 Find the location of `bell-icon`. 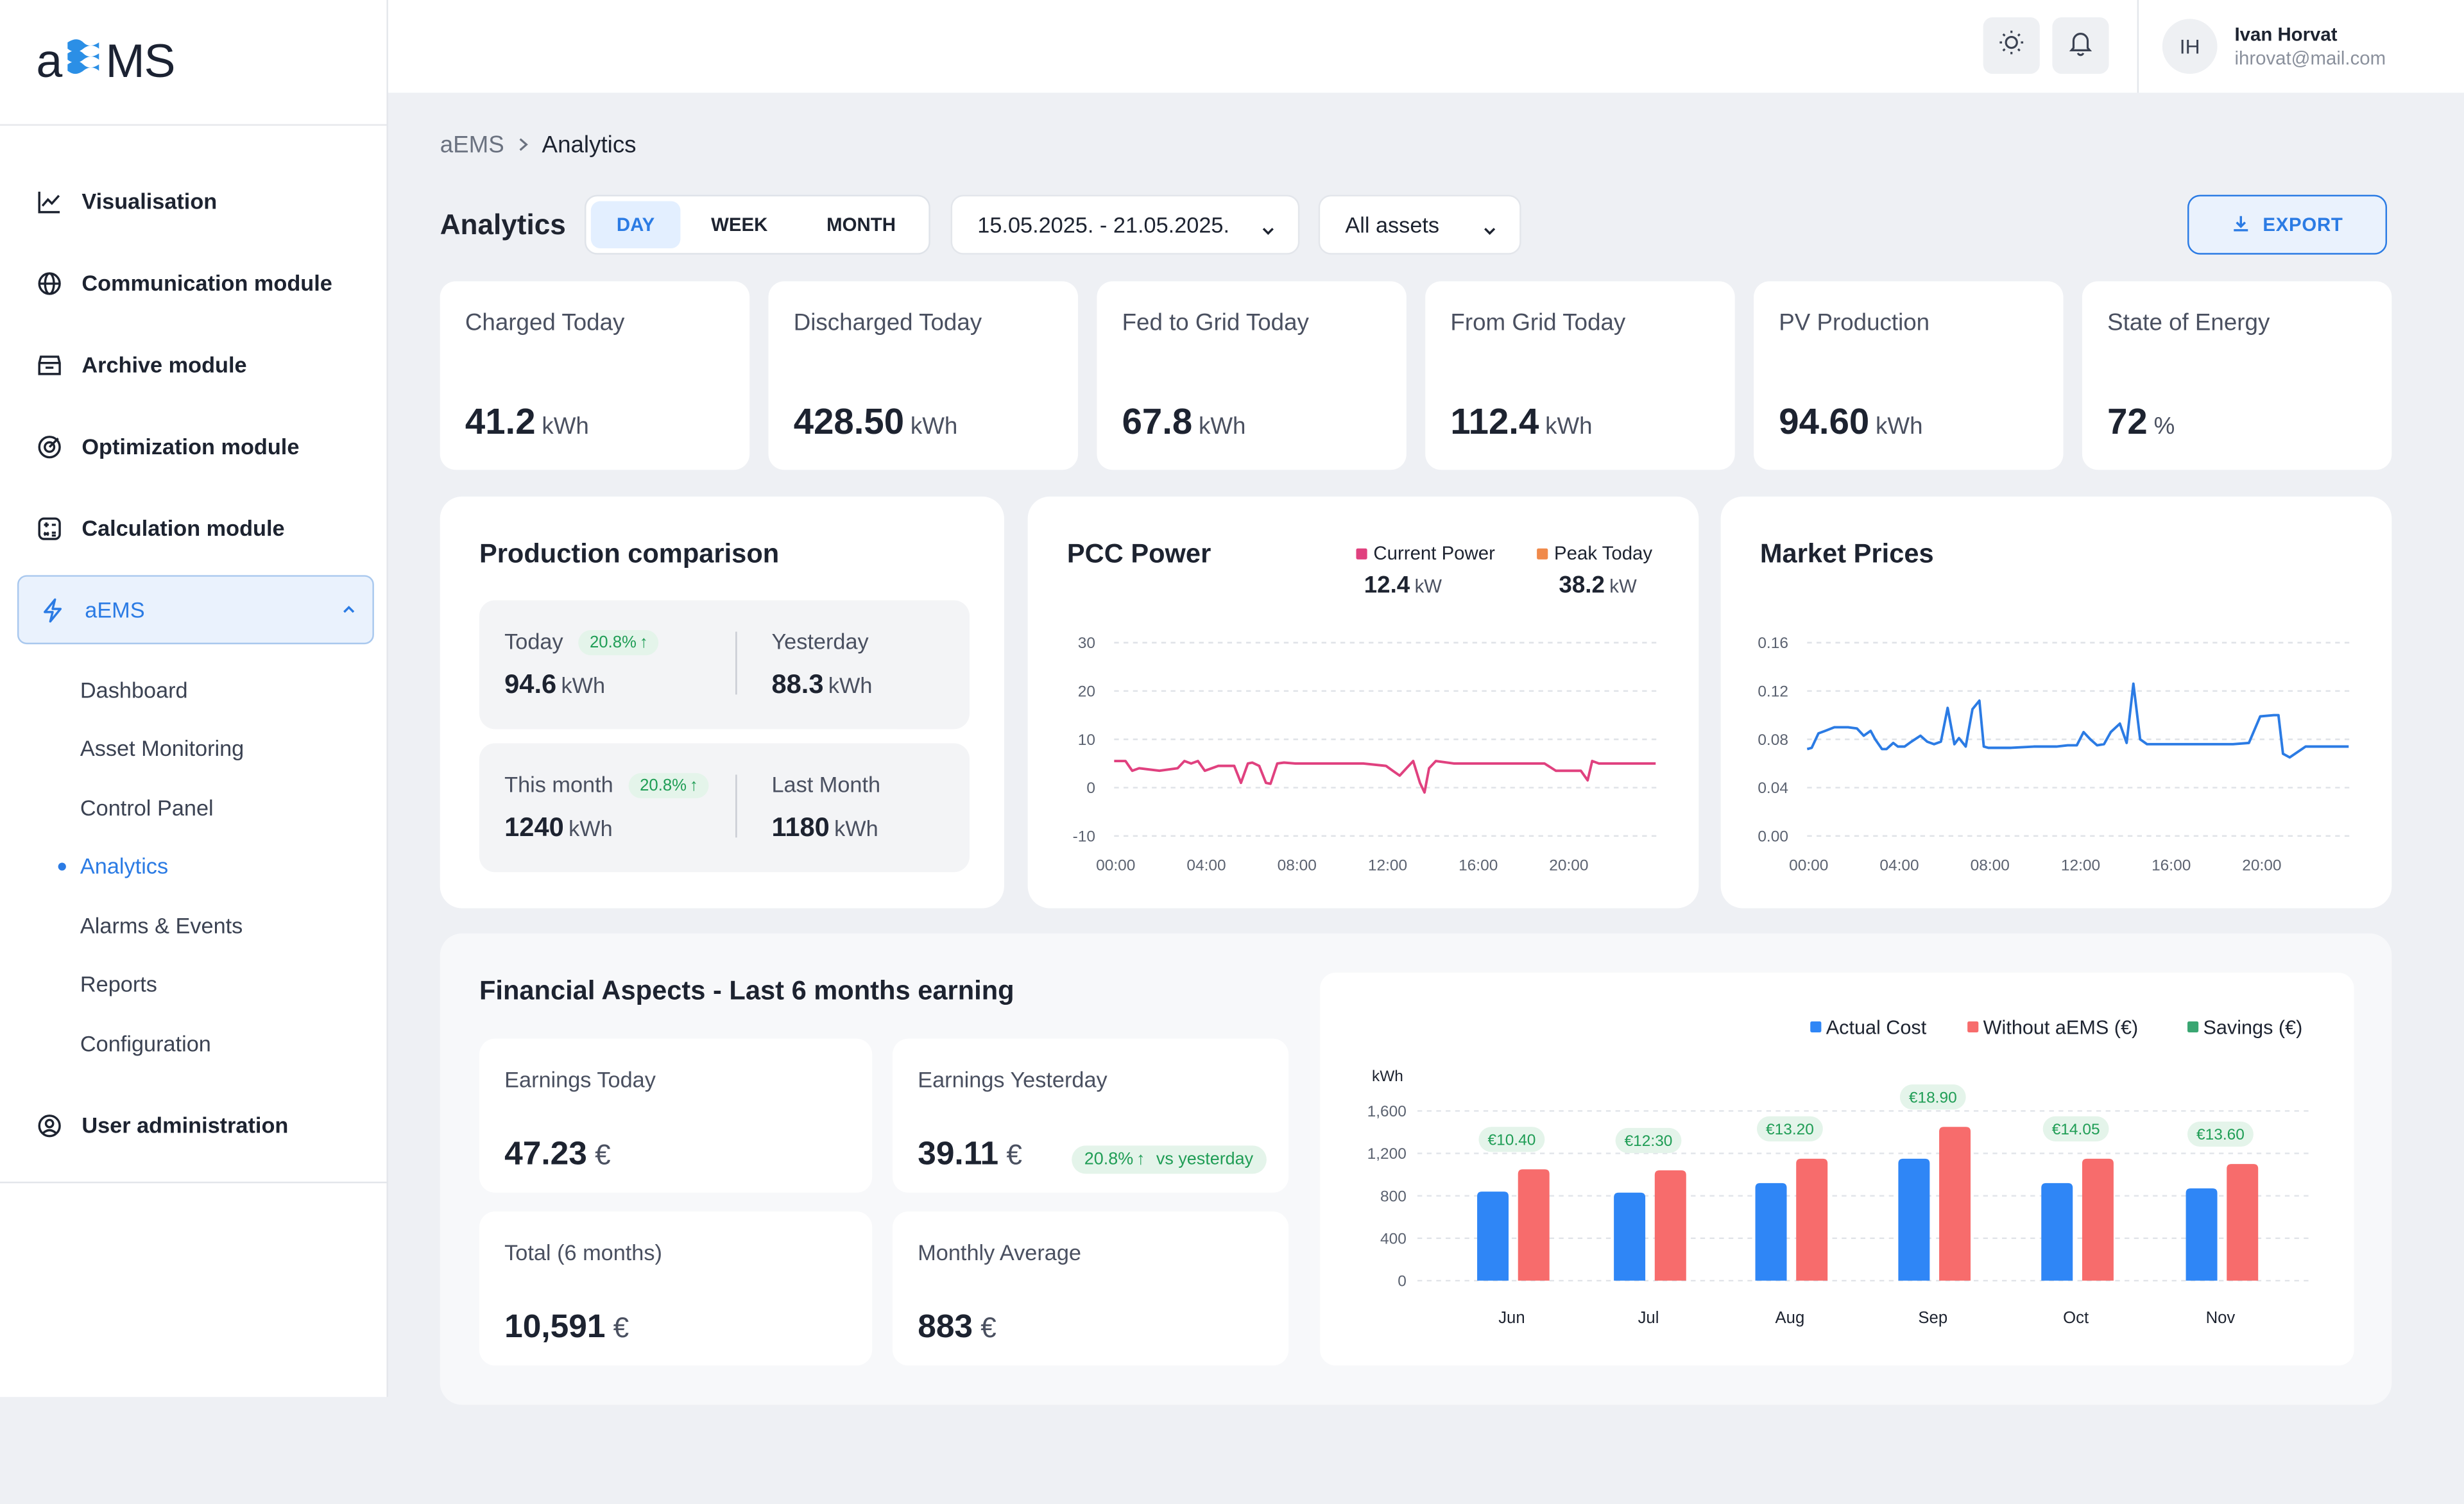

bell-icon is located at coordinates (2080, 46).